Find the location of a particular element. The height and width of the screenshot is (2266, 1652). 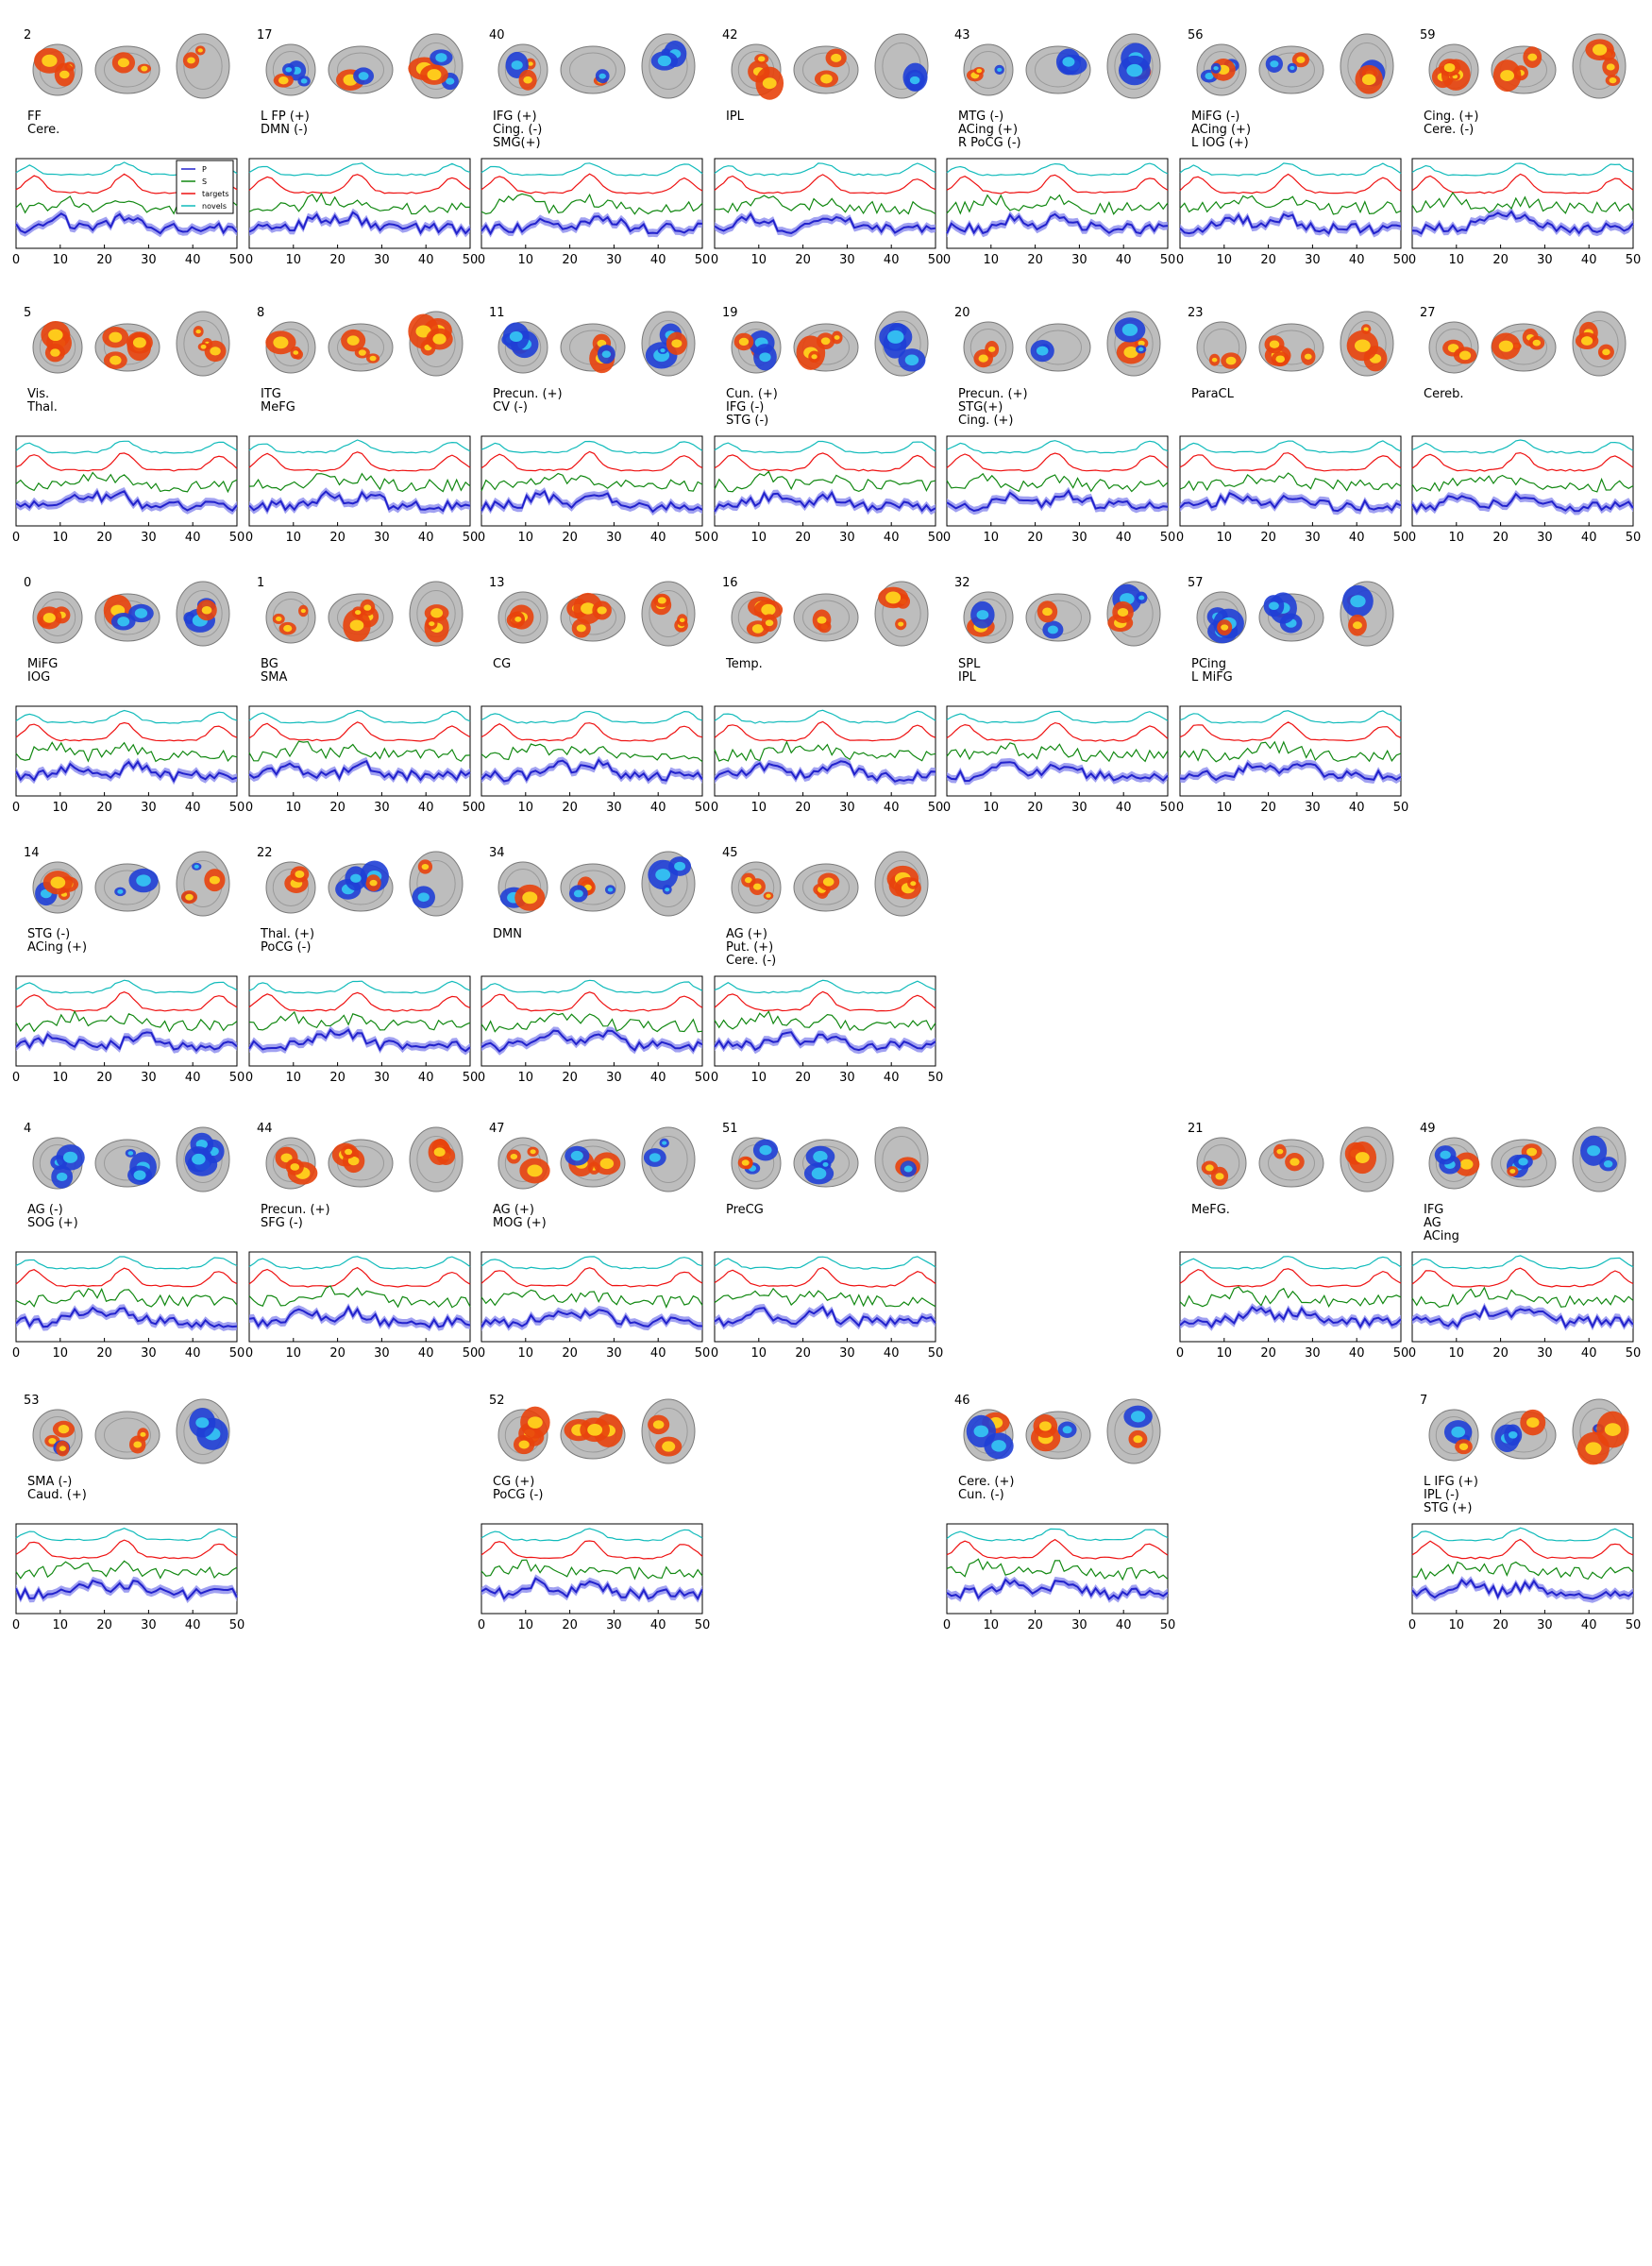

component-id: 45 is located at coordinates (730, 853).